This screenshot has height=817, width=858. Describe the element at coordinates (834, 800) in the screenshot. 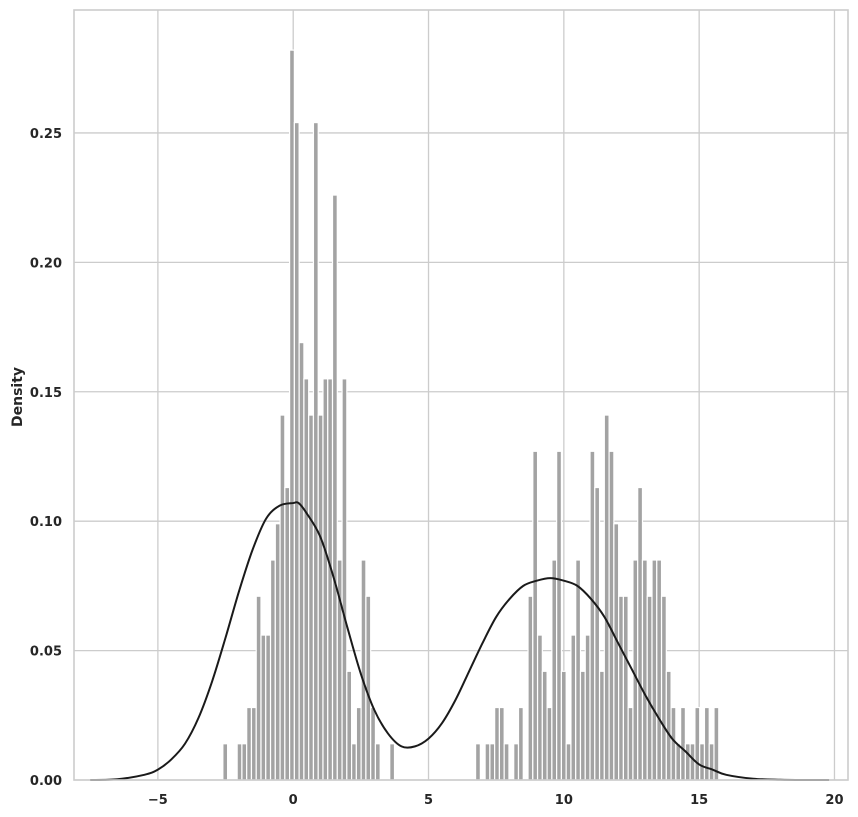

I see `x-tick-label: 20` at that location.